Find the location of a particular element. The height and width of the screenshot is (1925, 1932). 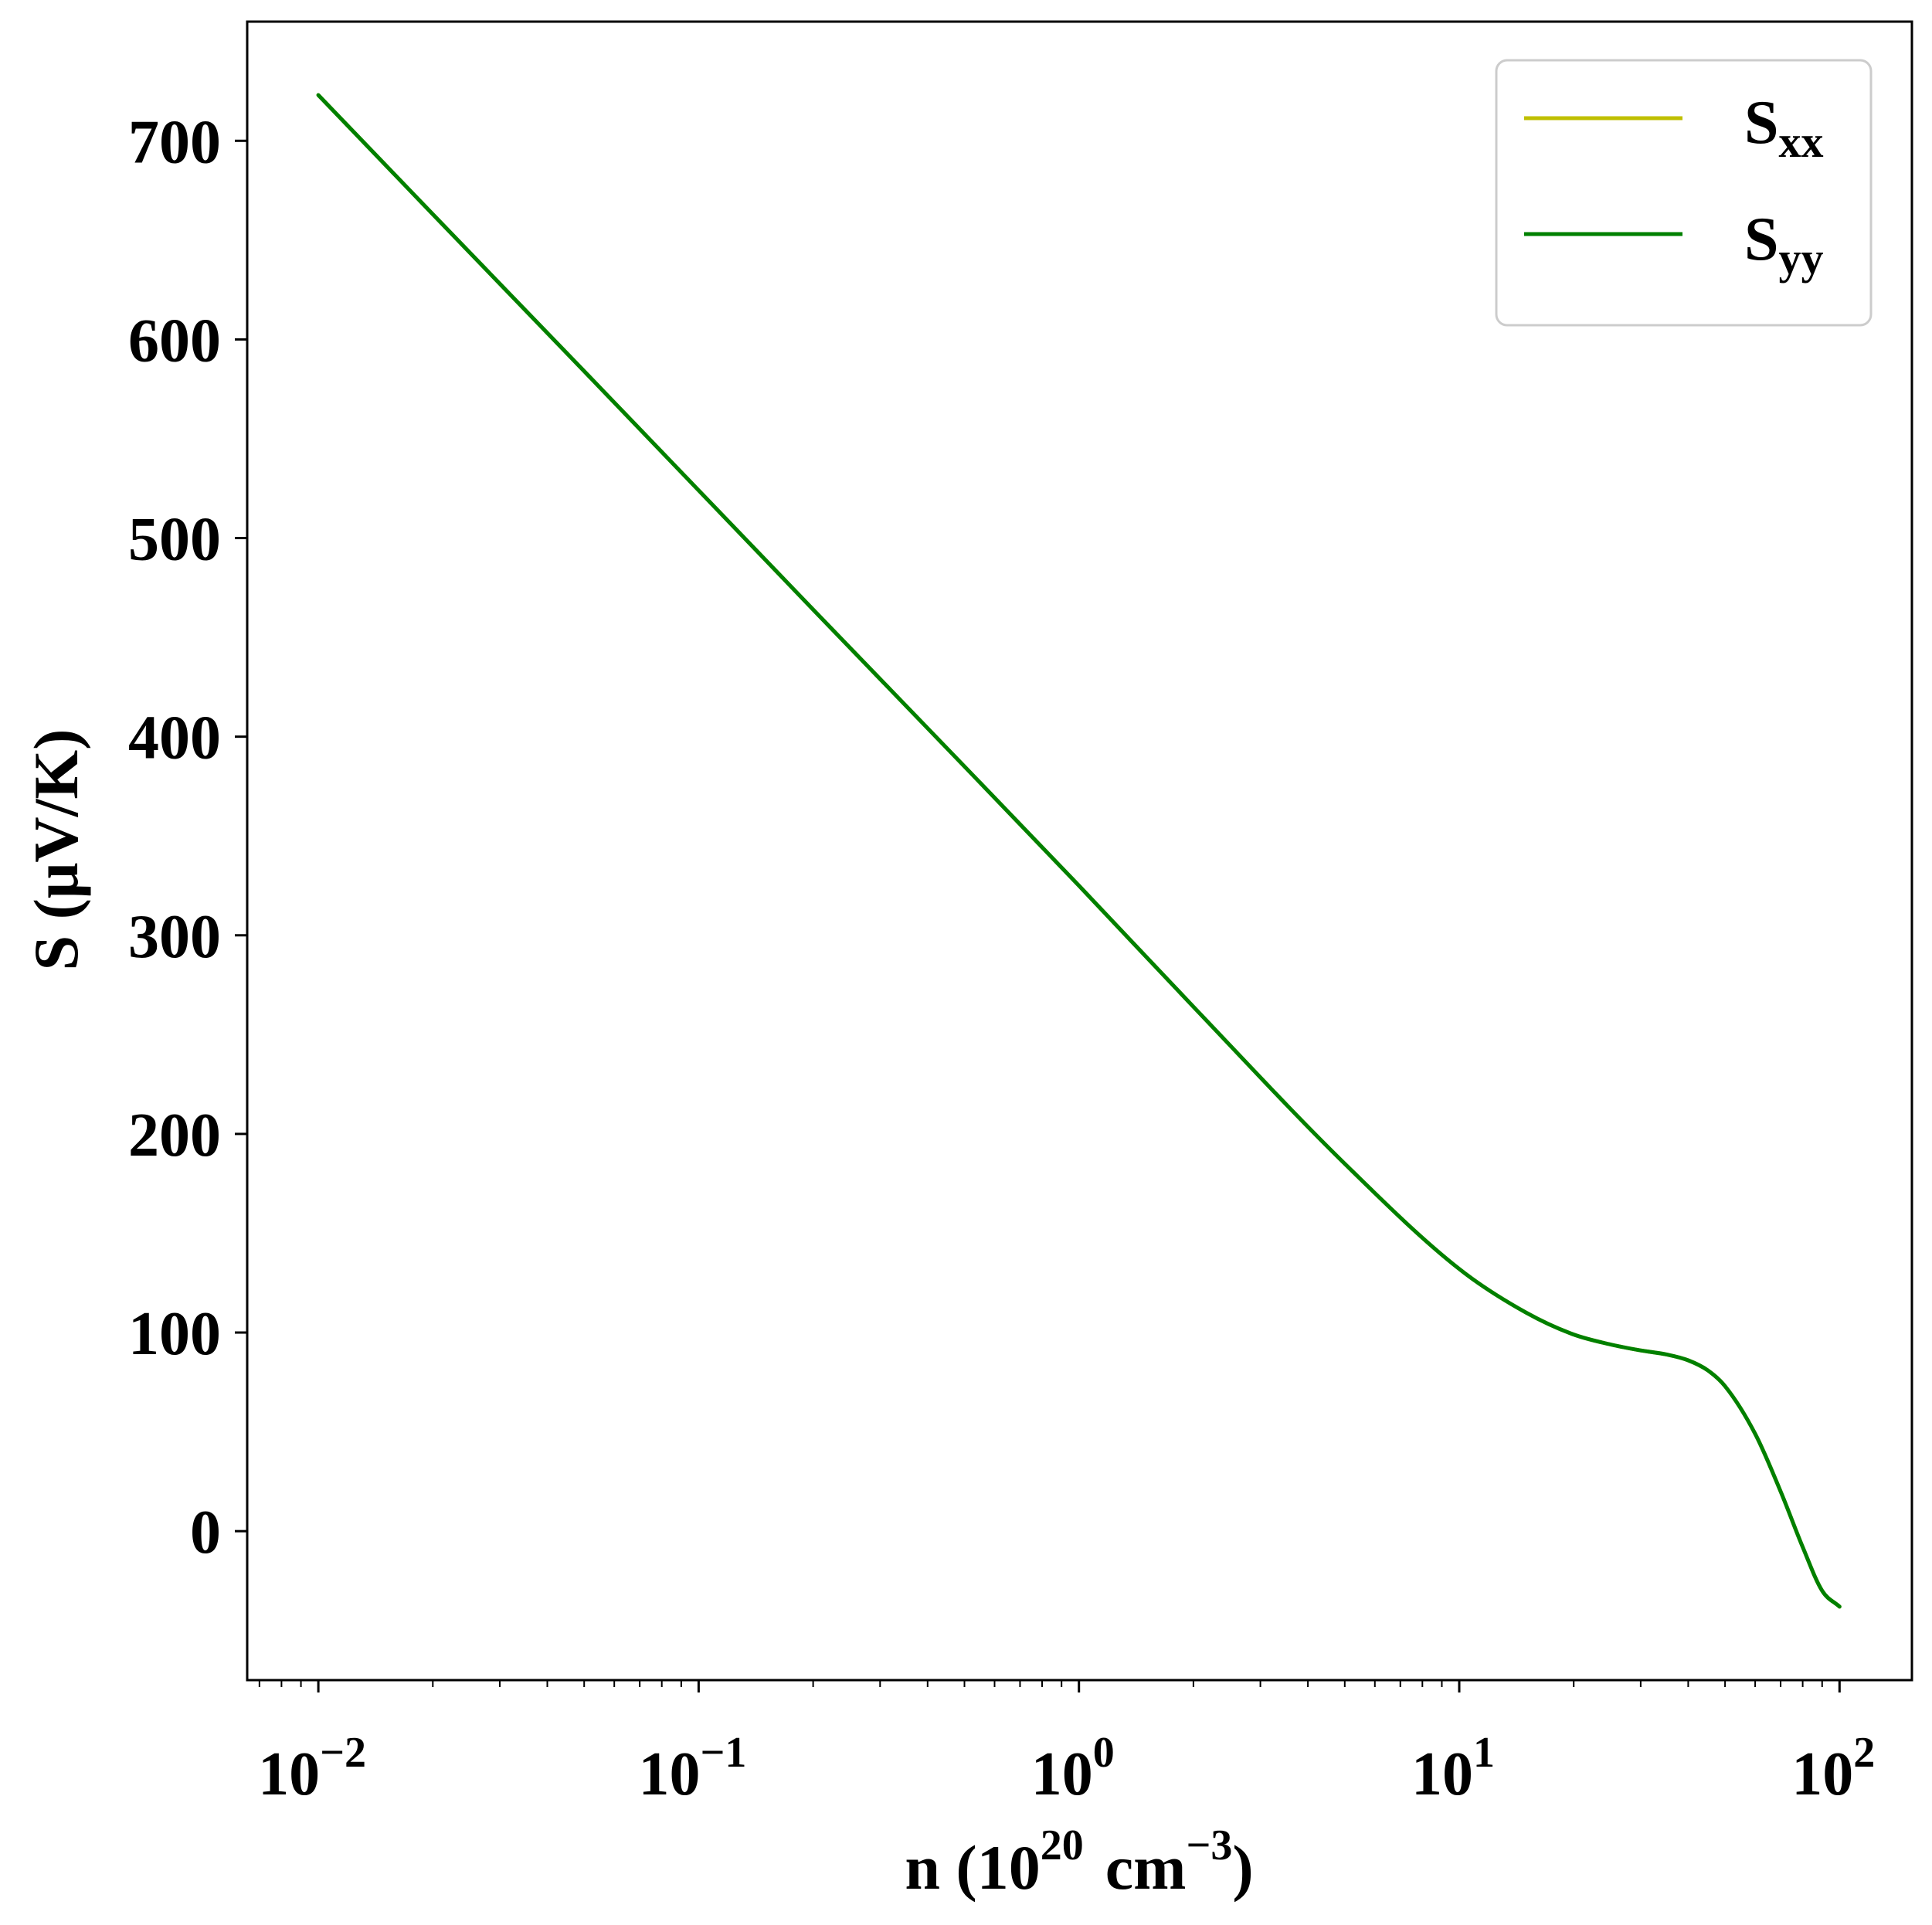

legend-label-sxx-sub: xx is located at coordinates (1801, 142).